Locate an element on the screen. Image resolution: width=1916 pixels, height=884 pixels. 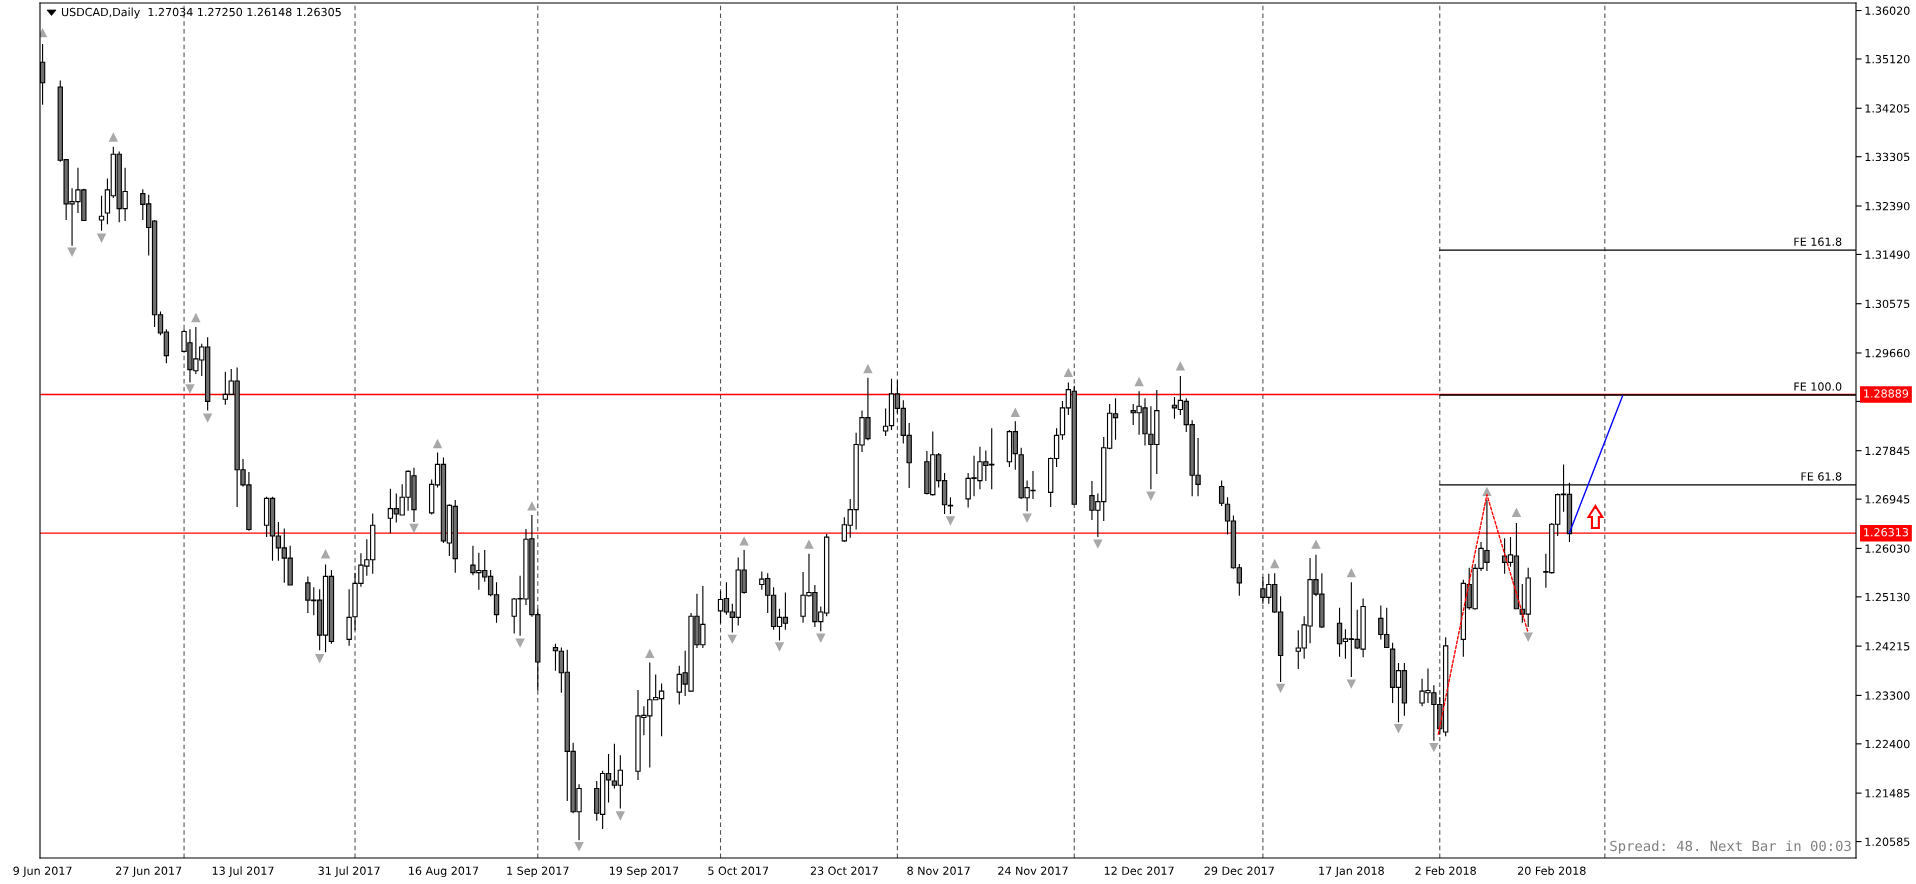
series-label: FE 100.0 is located at coordinates (1818, 386).